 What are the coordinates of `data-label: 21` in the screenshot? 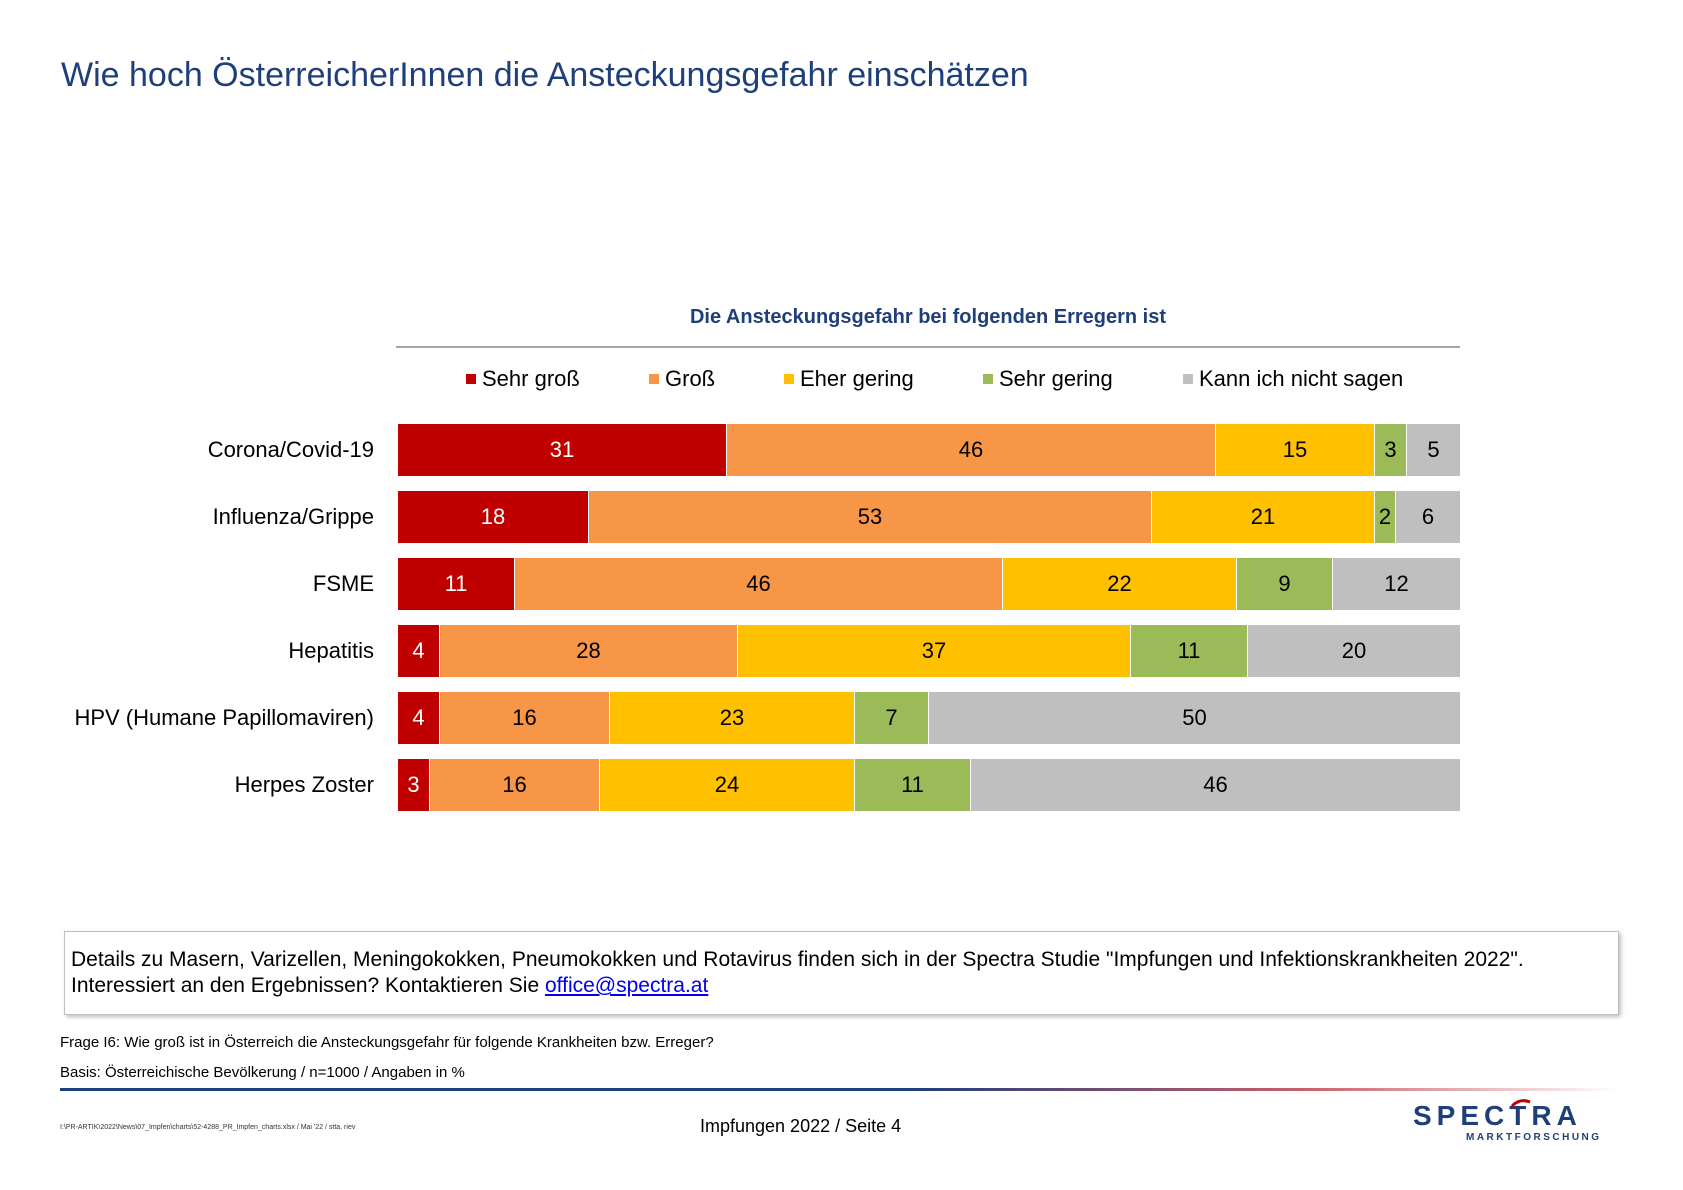 It's located at (1263, 516).